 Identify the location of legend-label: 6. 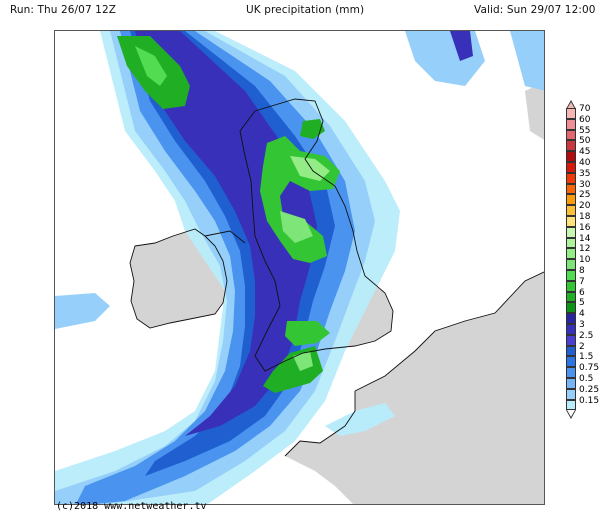
(582, 292).